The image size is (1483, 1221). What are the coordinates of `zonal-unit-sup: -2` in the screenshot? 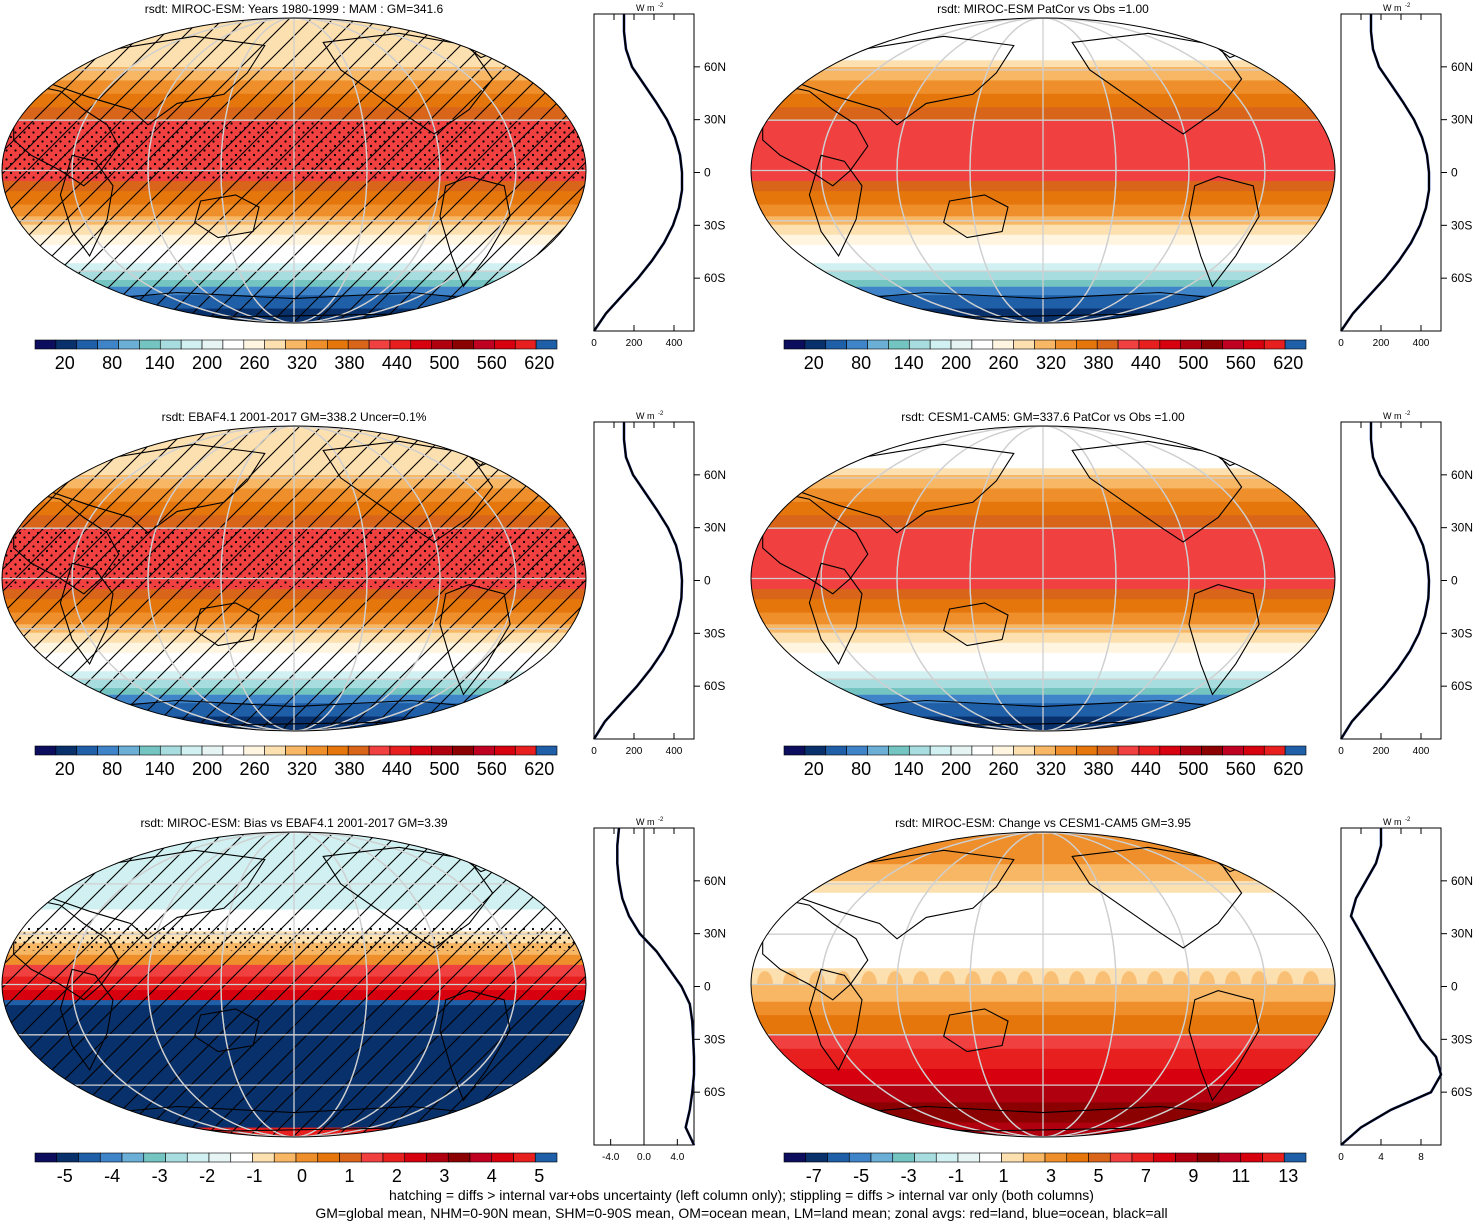 It's located at (661, 820).